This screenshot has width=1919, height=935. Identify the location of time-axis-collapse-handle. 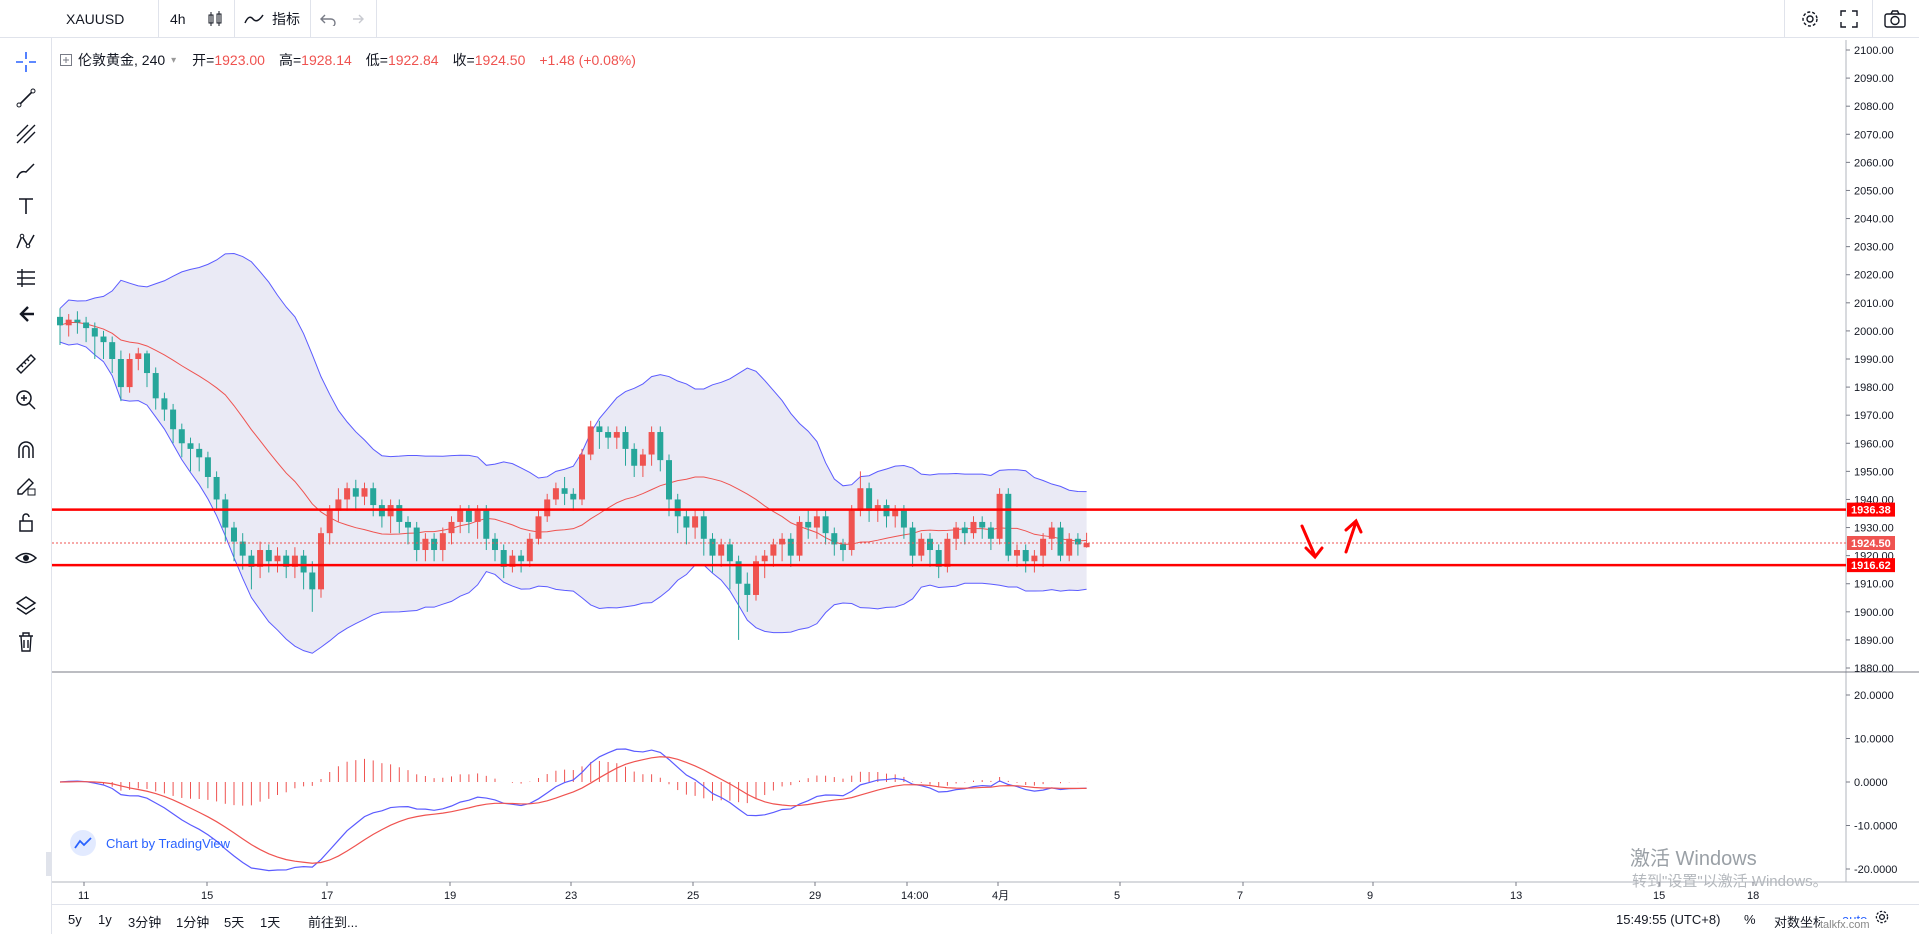
(49, 864).